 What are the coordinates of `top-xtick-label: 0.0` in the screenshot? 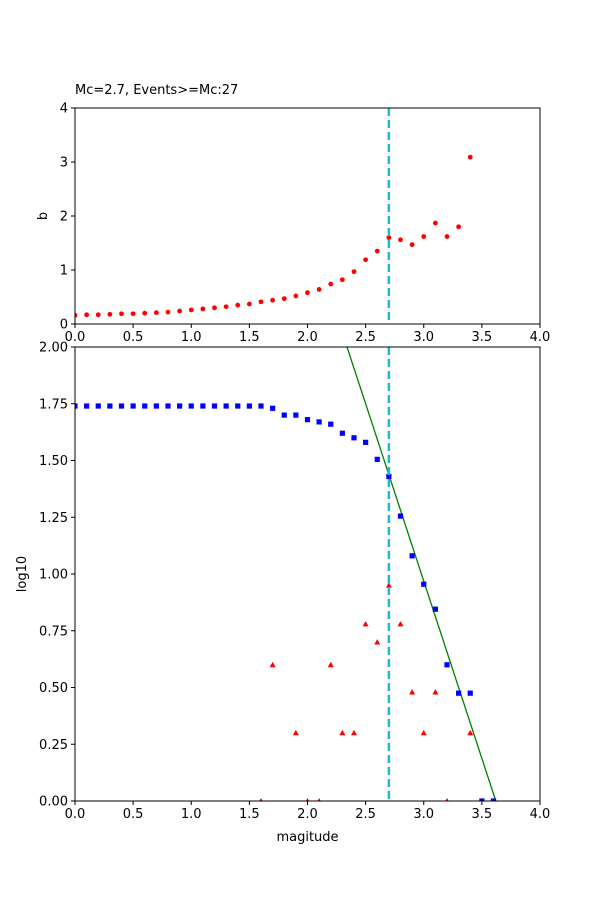 It's located at (75, 337).